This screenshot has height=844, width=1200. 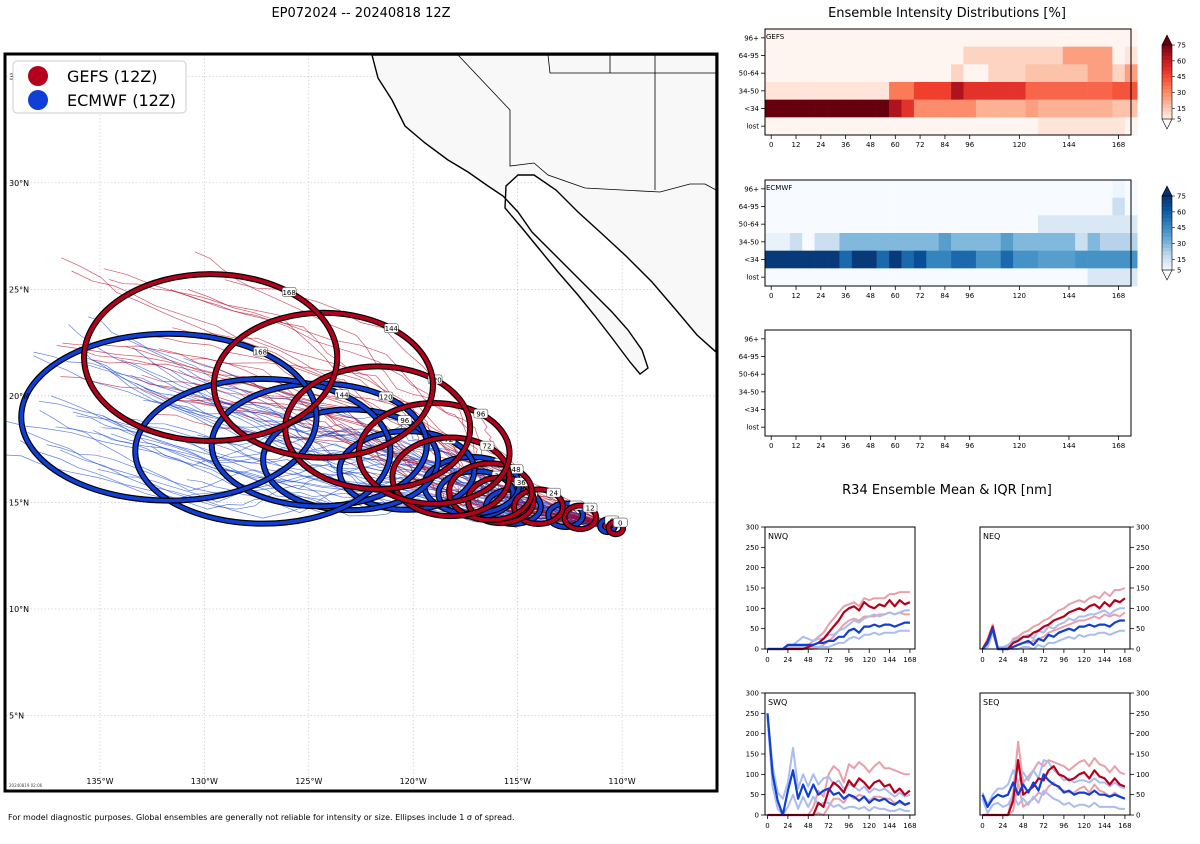 What do you see at coordinates (845, 446) in the screenshot?
I see `heatmap-x-label: 36` at bounding box center [845, 446].